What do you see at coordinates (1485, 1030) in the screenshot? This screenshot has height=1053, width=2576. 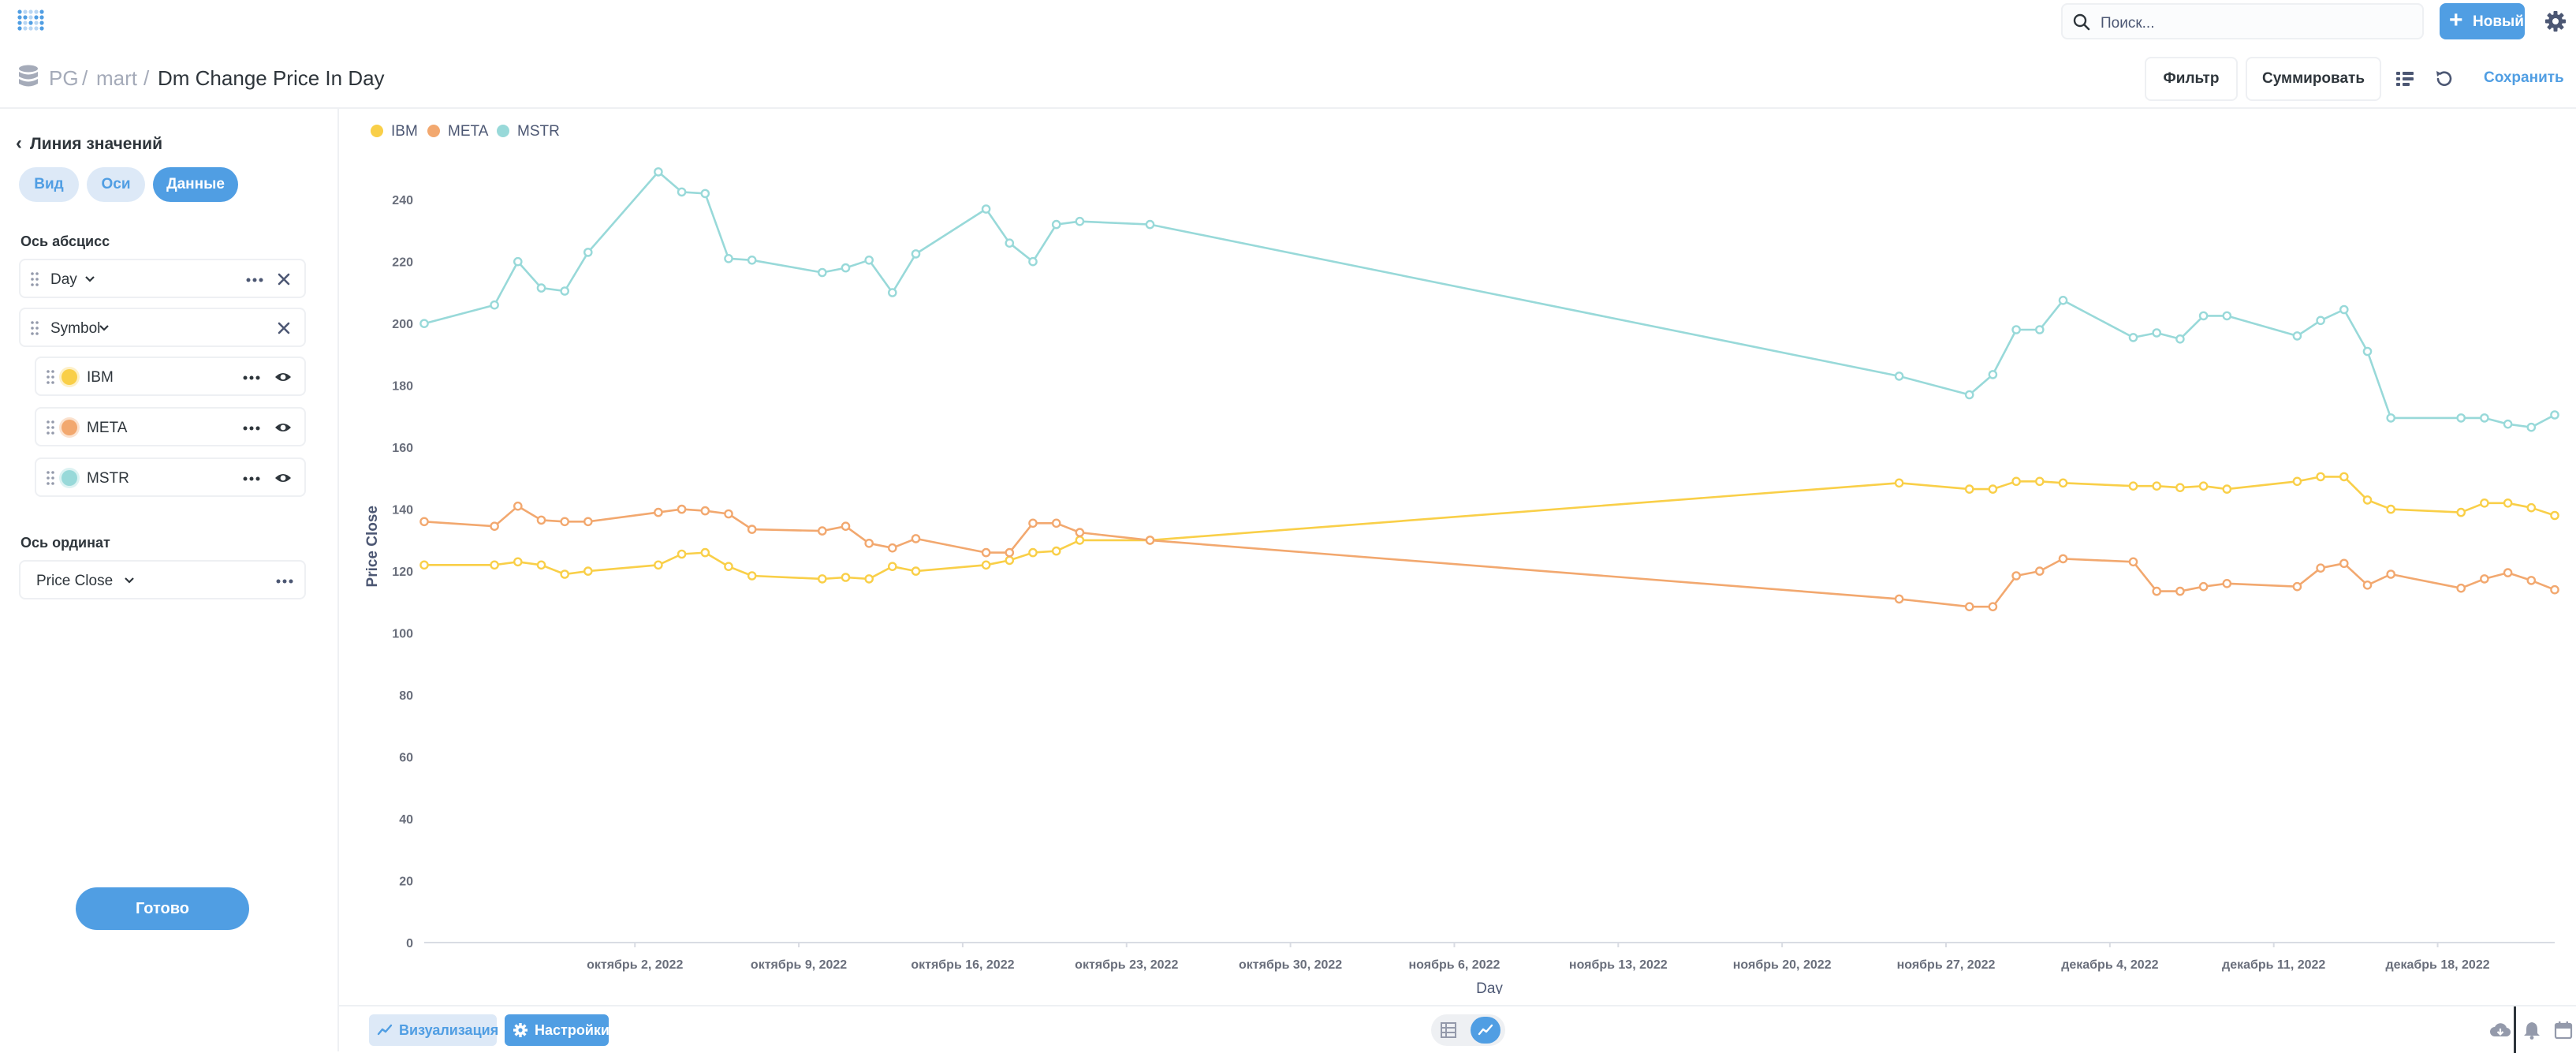 I see `chart-view-button` at bounding box center [1485, 1030].